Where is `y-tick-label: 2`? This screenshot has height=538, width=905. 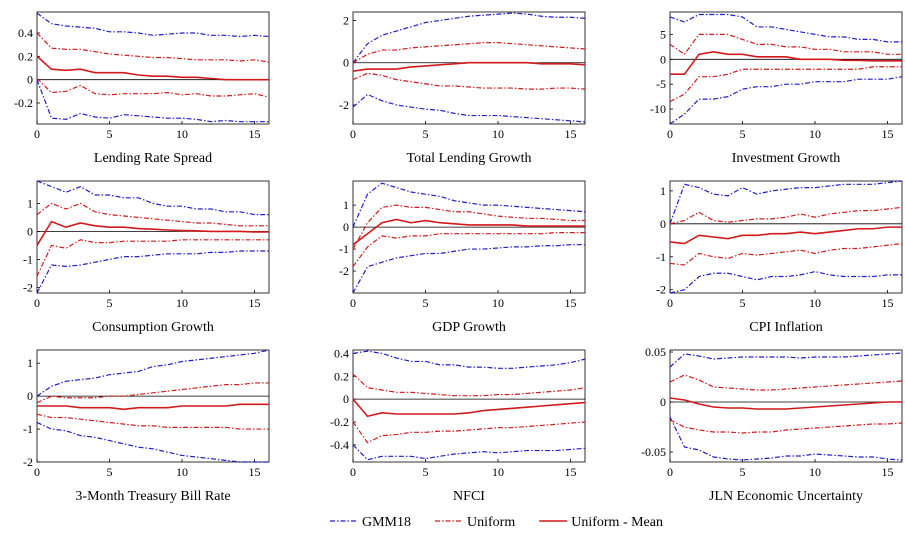 y-tick-label: 2 is located at coordinates (346, 20).